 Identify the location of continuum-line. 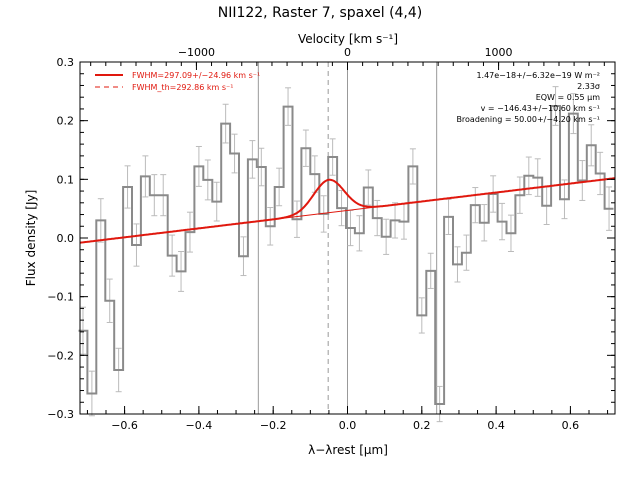
(347, 210).